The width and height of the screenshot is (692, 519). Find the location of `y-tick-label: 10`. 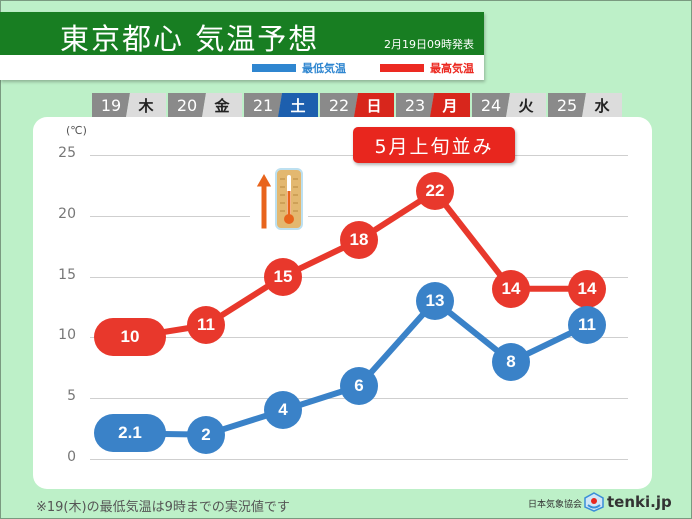

y-tick-label: 10 is located at coordinates (67, 335).